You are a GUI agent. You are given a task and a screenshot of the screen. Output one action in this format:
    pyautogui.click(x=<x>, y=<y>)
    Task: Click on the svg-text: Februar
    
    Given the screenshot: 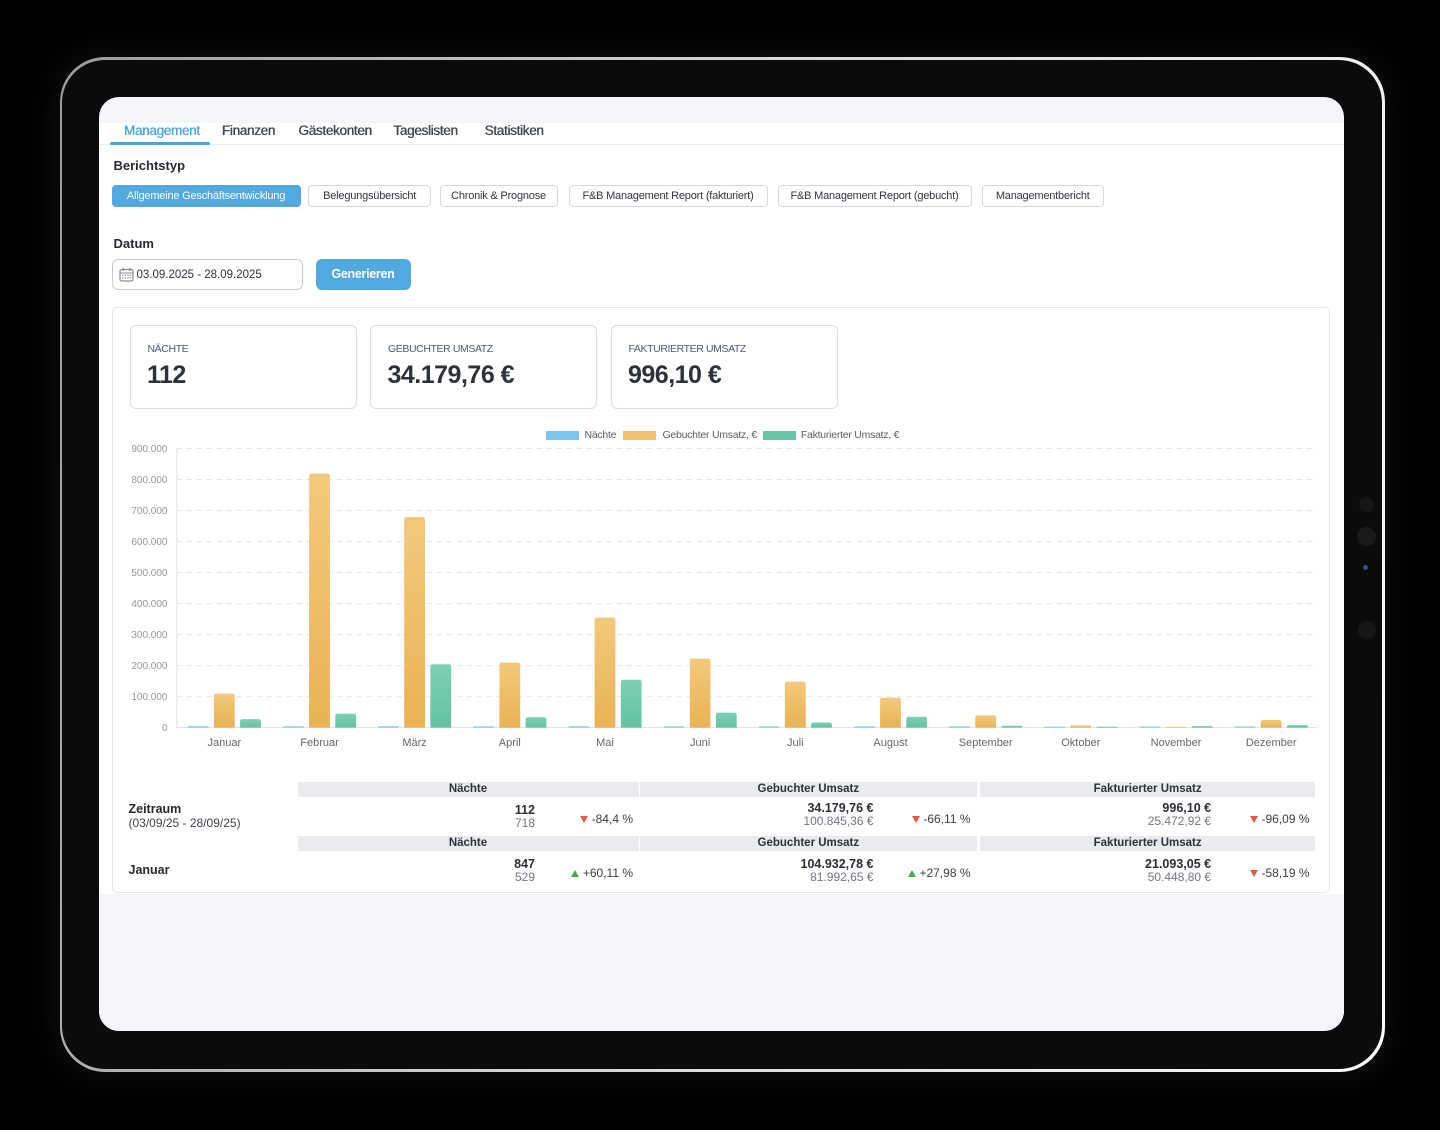 What is the action you would take?
    pyautogui.click(x=319, y=743)
    